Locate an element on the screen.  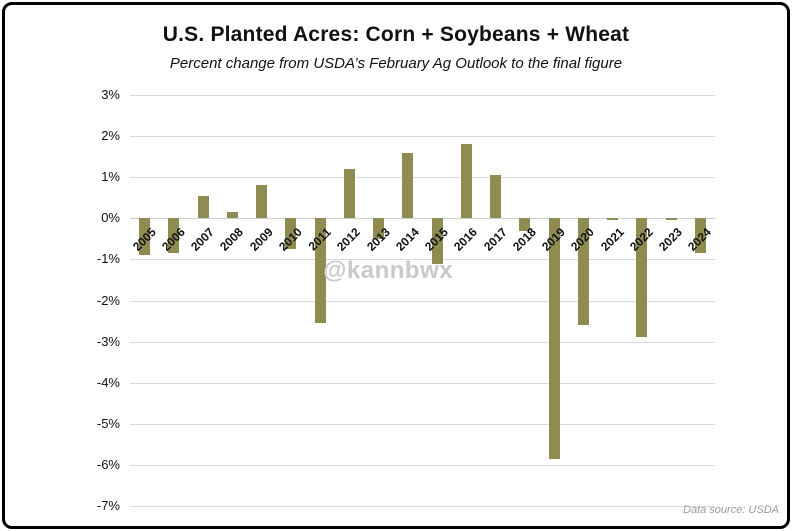
zero-gridline is located at coordinates (422, 219).